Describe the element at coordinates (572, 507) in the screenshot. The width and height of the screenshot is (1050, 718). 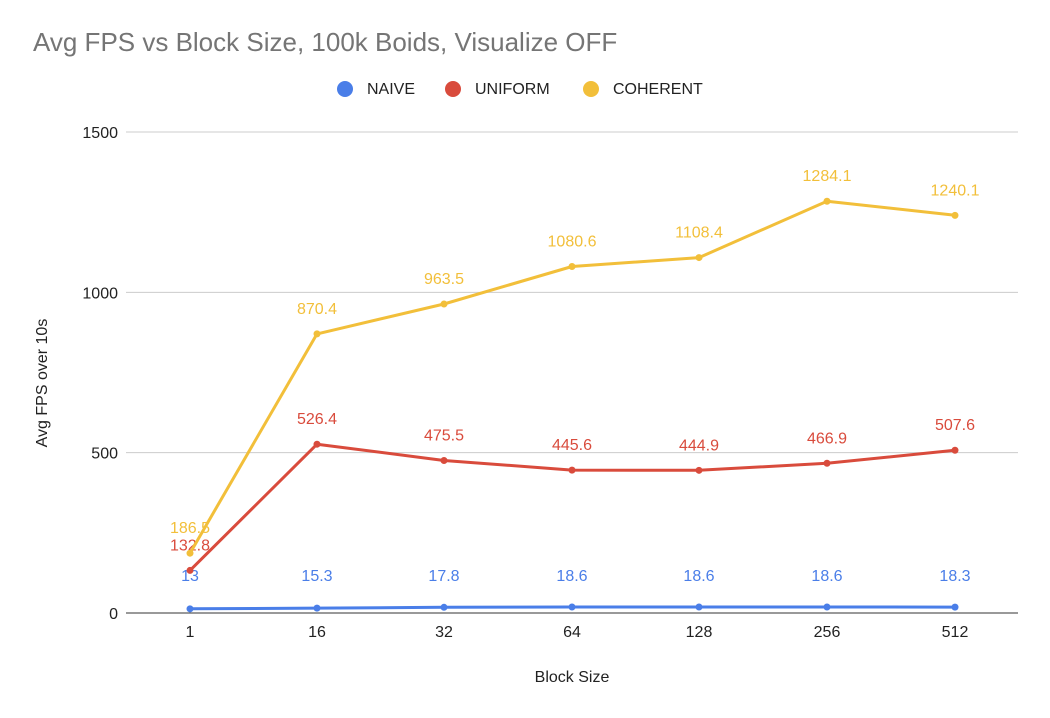
I see `uniform-line` at that location.